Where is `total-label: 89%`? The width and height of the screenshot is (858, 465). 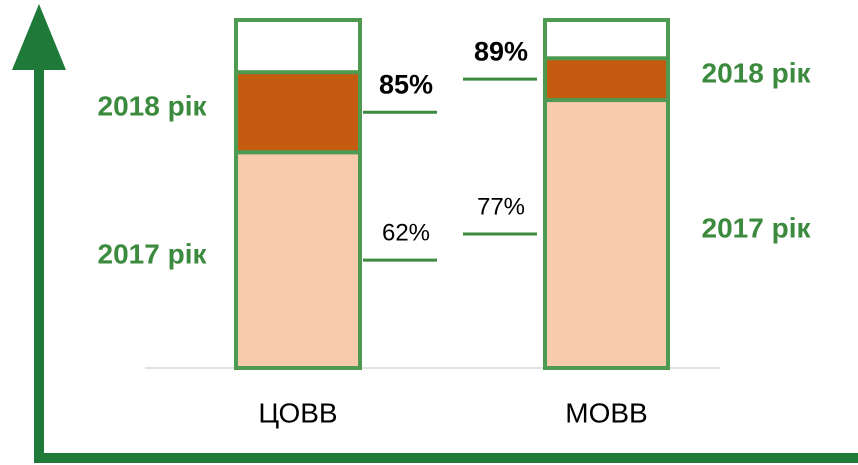 total-label: 89% is located at coordinates (501, 51).